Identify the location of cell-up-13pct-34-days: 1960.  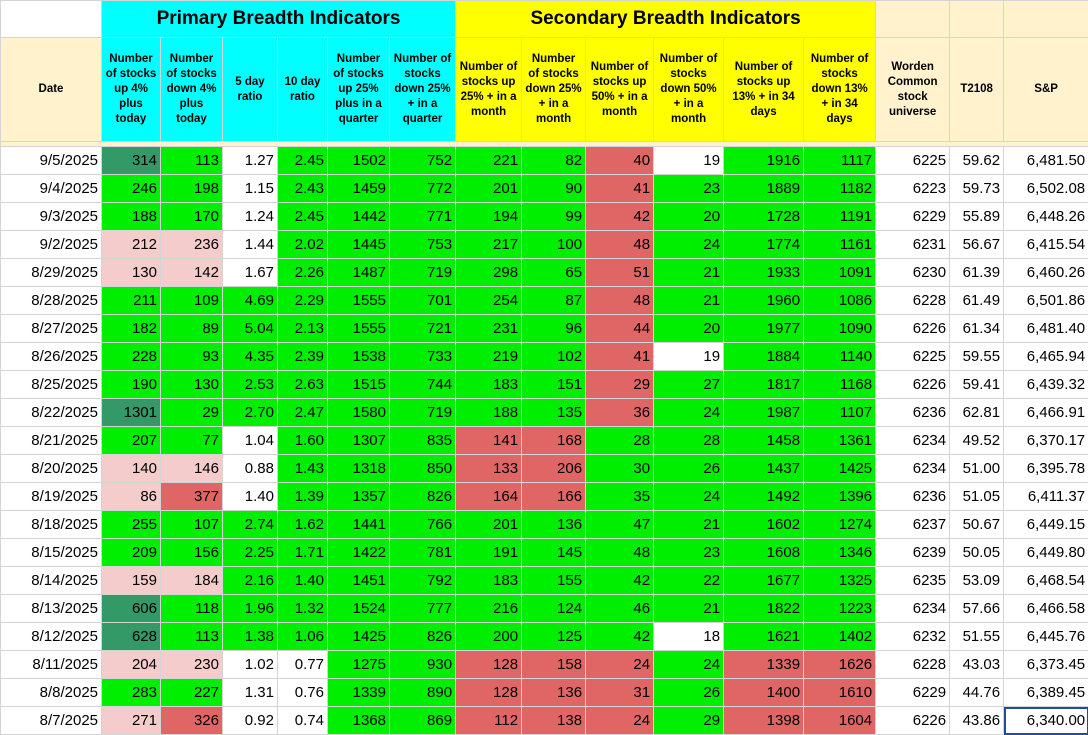
(764, 300).